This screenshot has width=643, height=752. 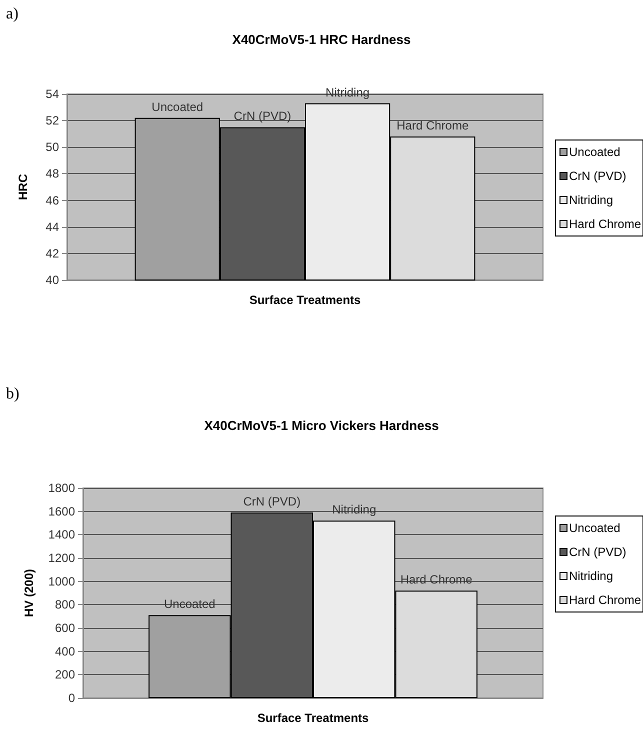 What do you see at coordinates (53, 121) in the screenshot?
I see `y-tick-label: 52` at bounding box center [53, 121].